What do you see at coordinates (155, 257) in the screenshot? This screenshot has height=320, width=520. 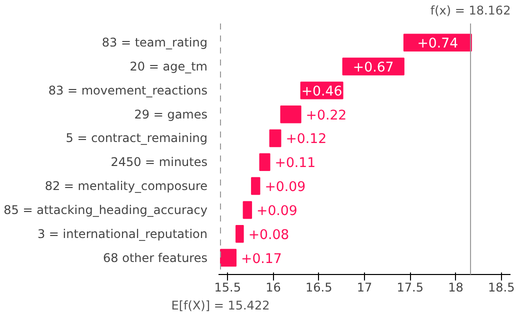 I see `y-tick-label: 68 other features` at bounding box center [155, 257].